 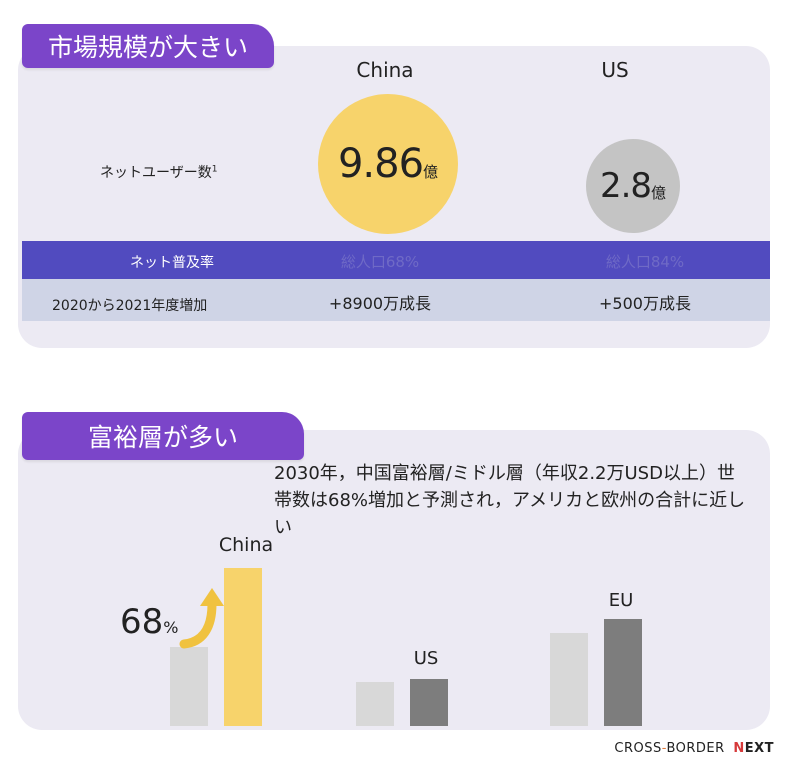 I want to click on growth-row, so click(x=396, y=300).